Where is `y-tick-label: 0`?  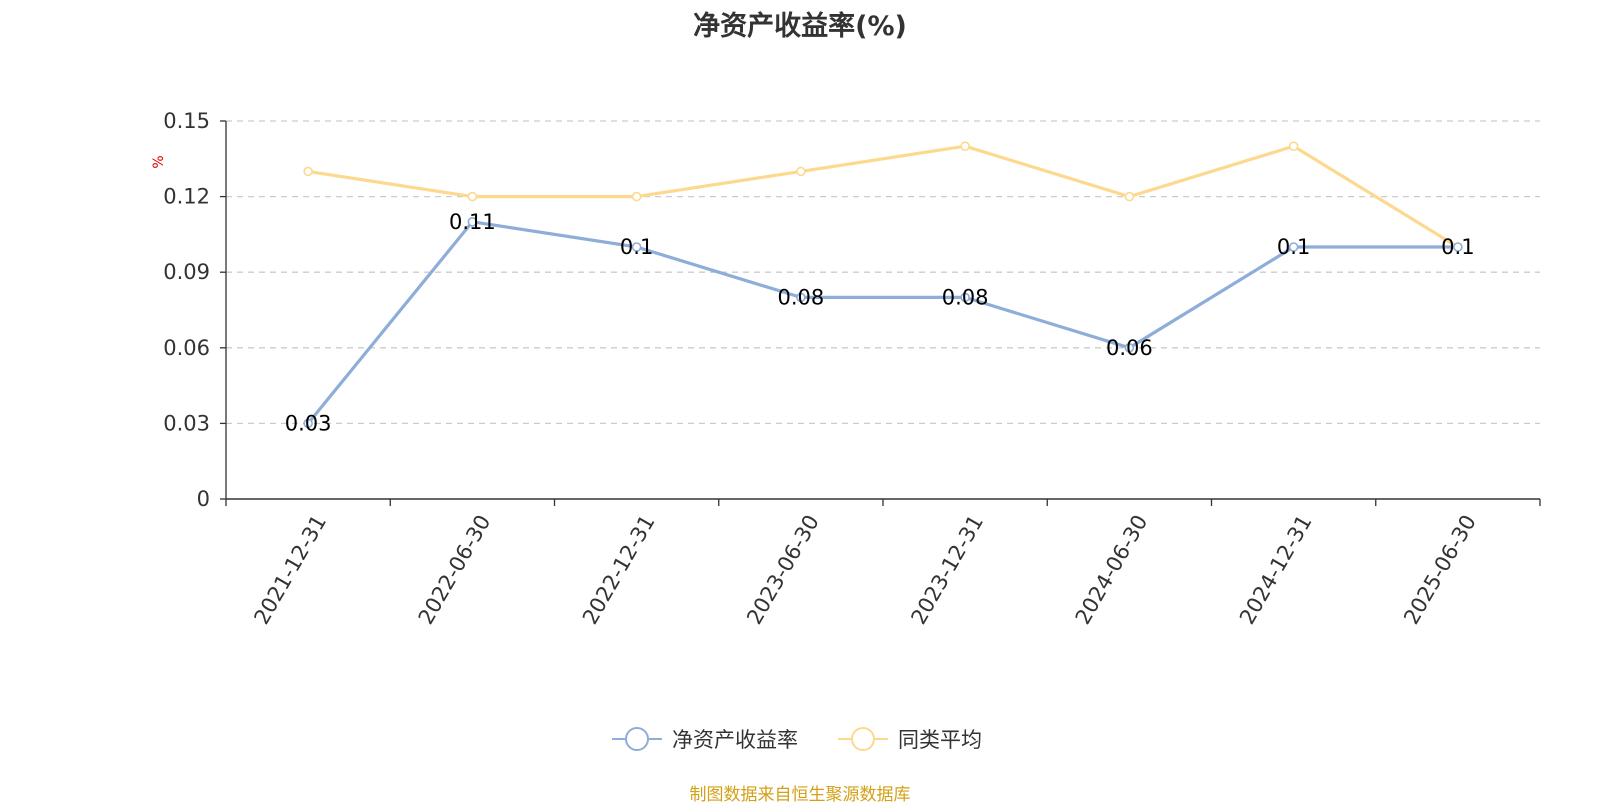 y-tick-label: 0 is located at coordinates (203, 499).